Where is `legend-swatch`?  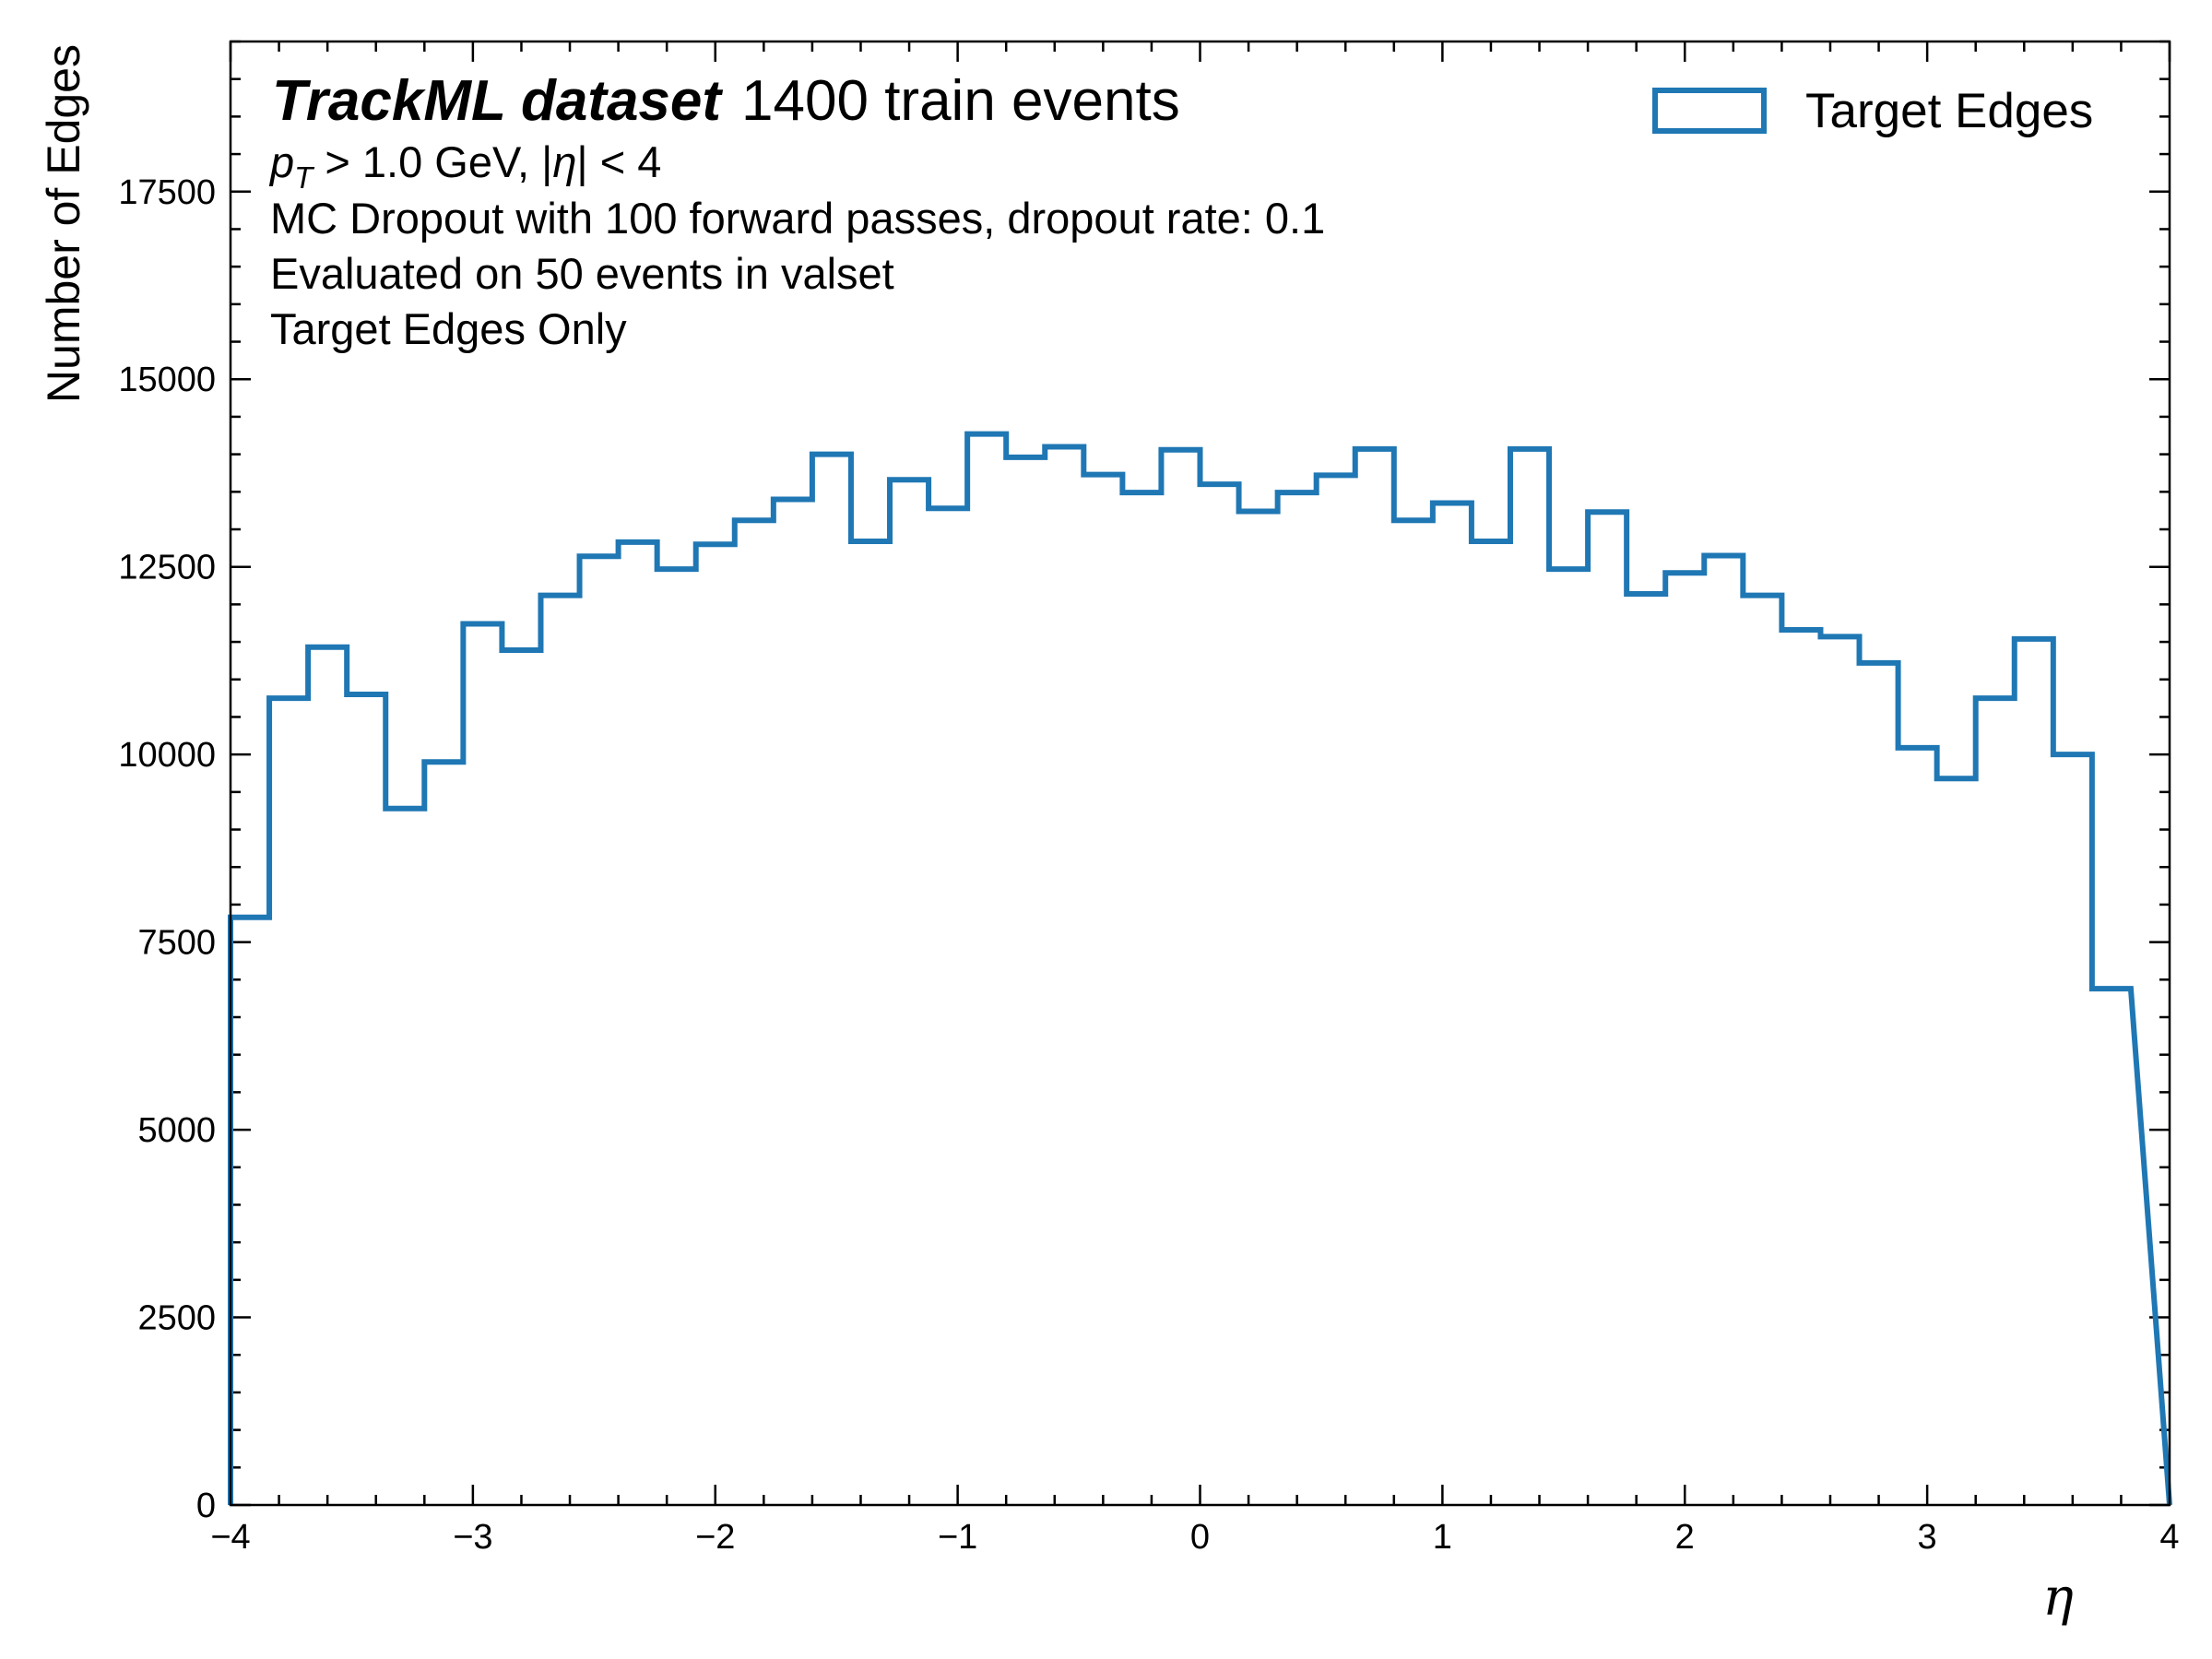
legend-swatch is located at coordinates (1710, 111).